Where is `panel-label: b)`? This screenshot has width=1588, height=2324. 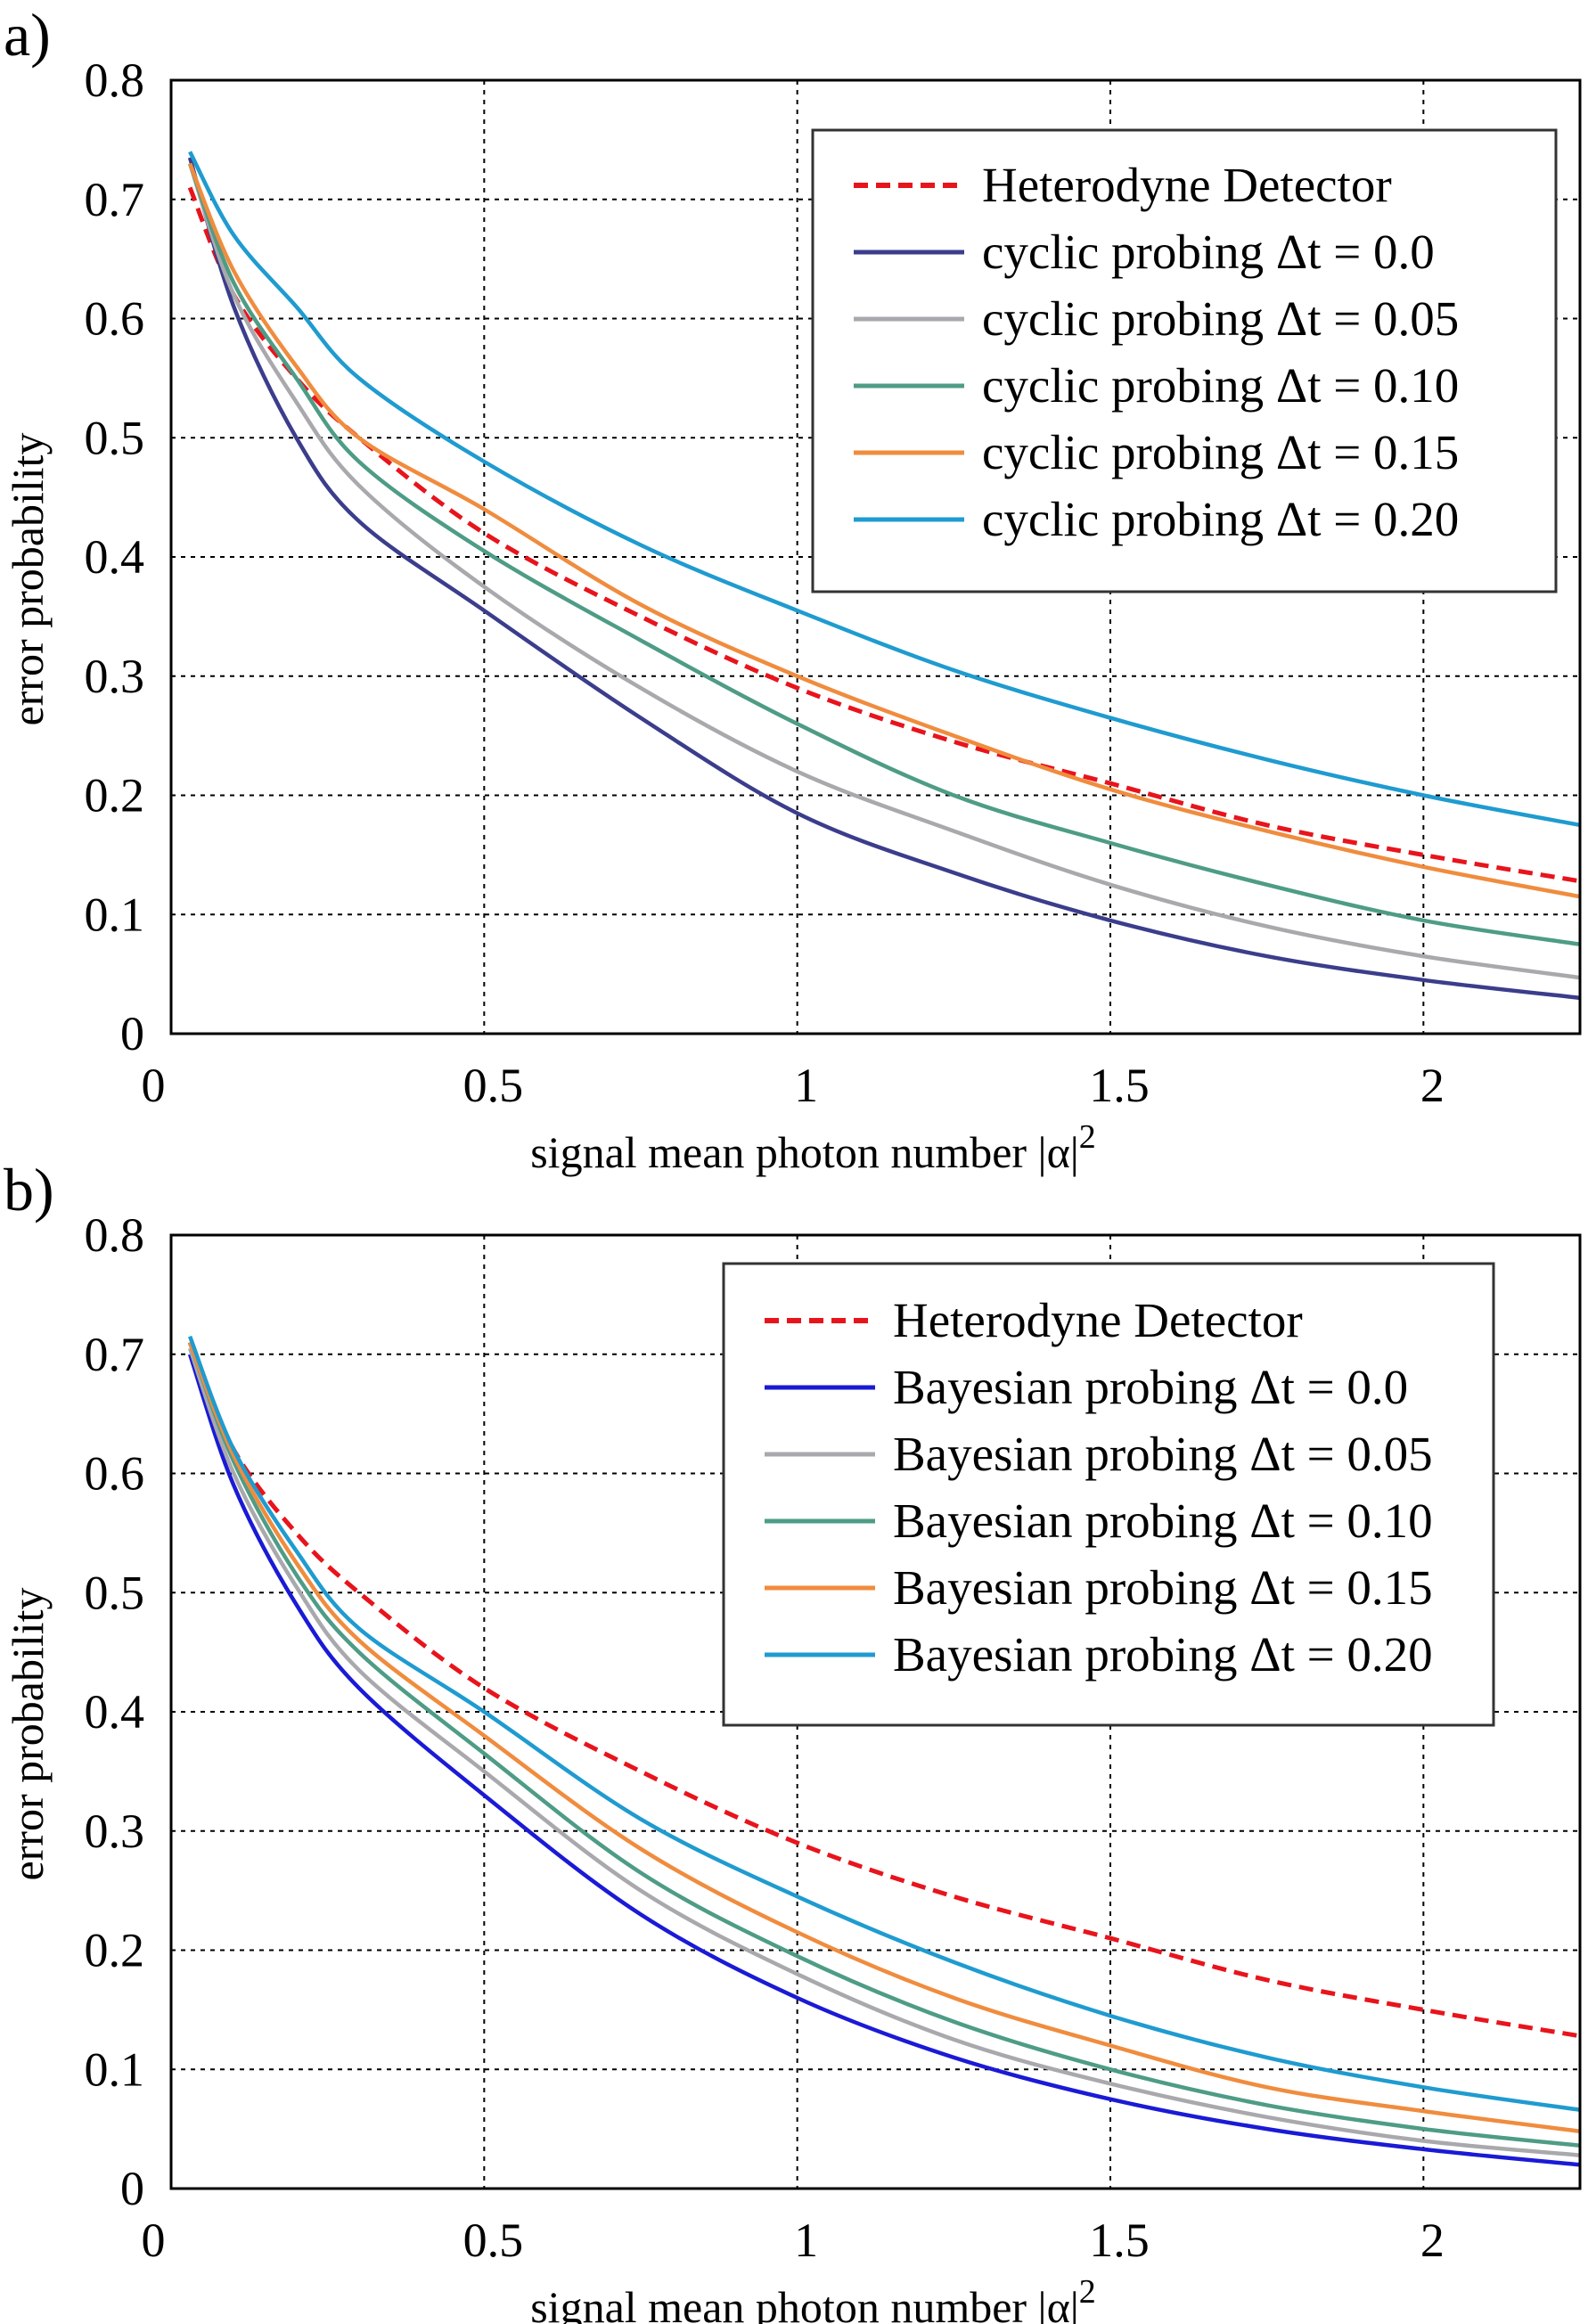 panel-label: b) is located at coordinates (29, 1189).